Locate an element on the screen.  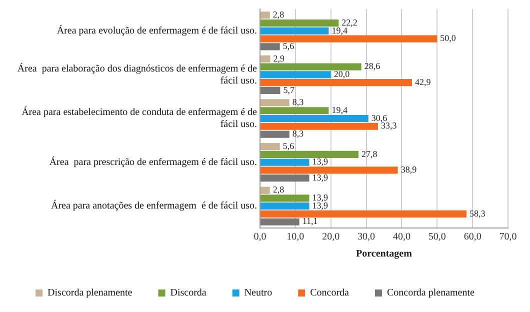
x-tick-label: 30,0 is located at coordinates (367, 237).